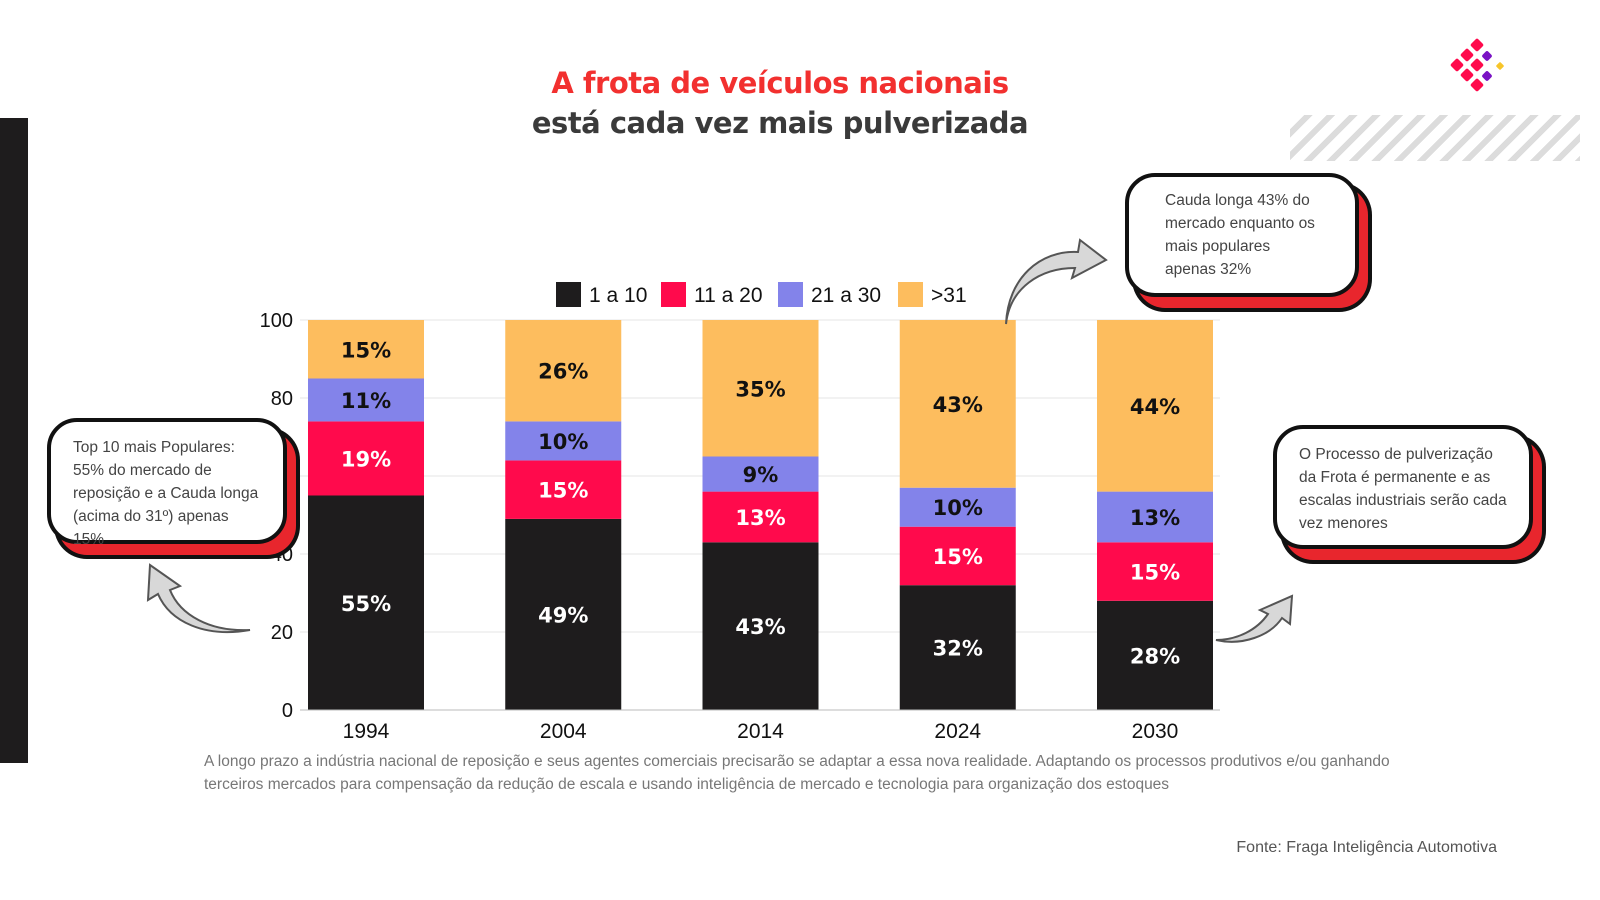  I want to click on x-tick-label: 2004, so click(563, 731).